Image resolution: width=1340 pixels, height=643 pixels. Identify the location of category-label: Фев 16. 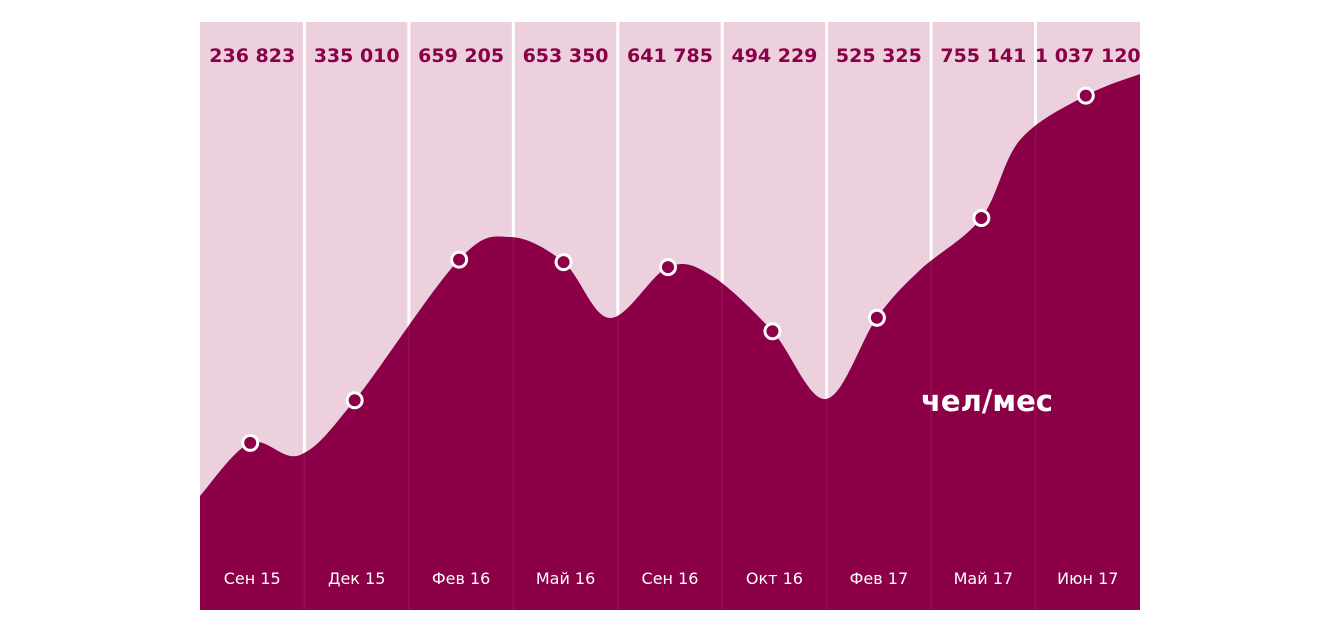
(461, 578).